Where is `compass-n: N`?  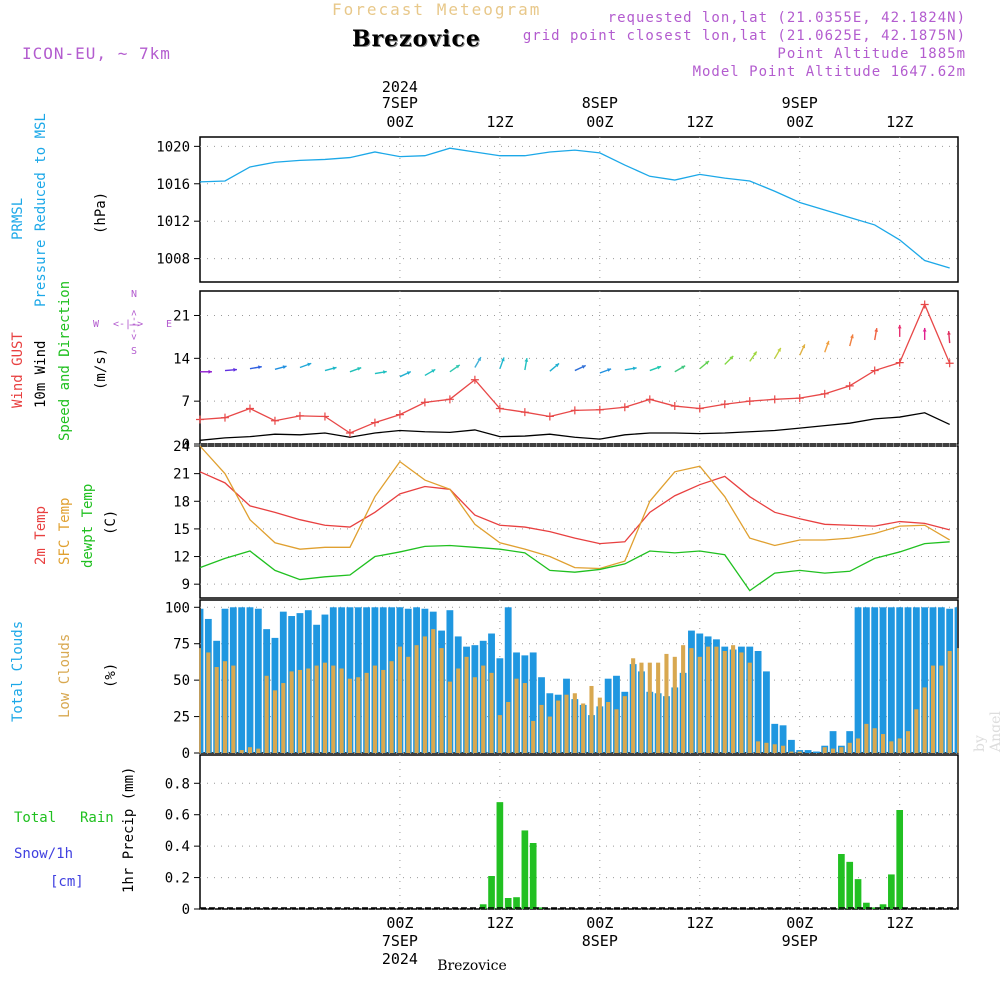
compass-n: N is located at coordinates (134, 294).